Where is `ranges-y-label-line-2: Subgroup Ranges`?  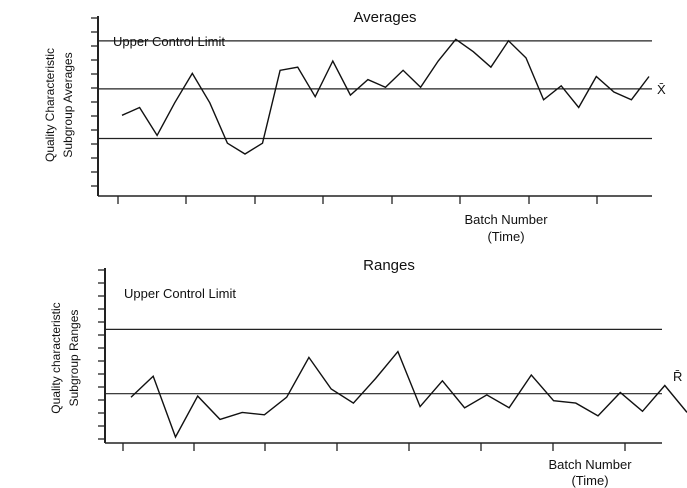 ranges-y-label-line-2: Subgroup Ranges is located at coordinates (74, 358).